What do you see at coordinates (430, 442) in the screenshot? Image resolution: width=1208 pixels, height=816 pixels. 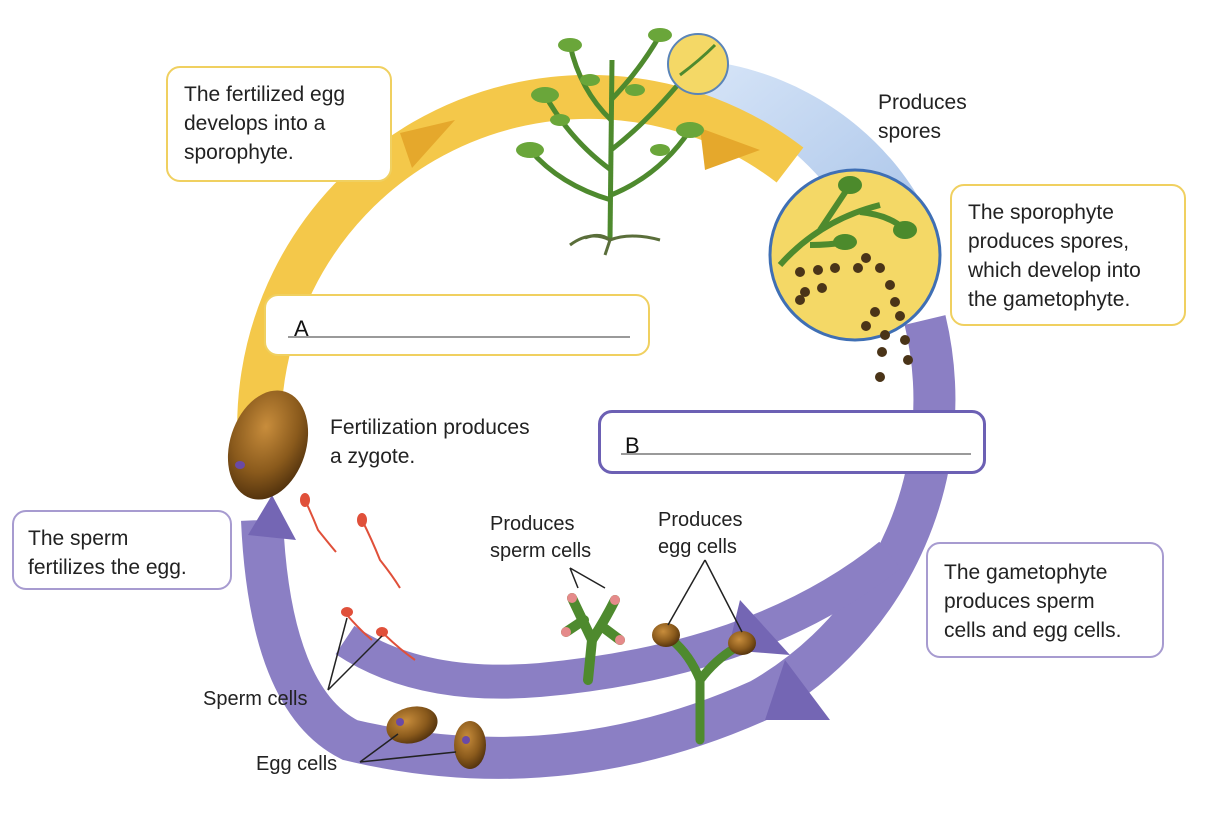 I see `fertilization-label: Fertilization produces a zygote.` at bounding box center [430, 442].